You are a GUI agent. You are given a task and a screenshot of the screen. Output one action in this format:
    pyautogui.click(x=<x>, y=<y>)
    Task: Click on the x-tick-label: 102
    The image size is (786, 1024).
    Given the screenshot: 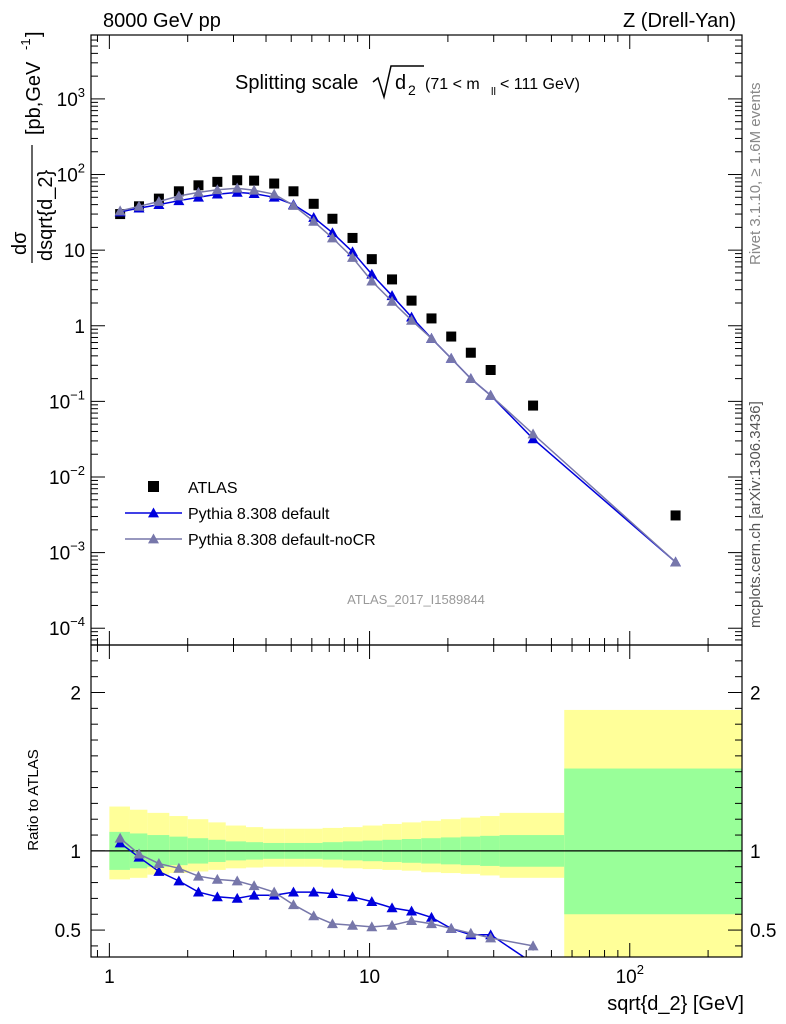 What is the action you would take?
    pyautogui.click(x=630, y=975)
    